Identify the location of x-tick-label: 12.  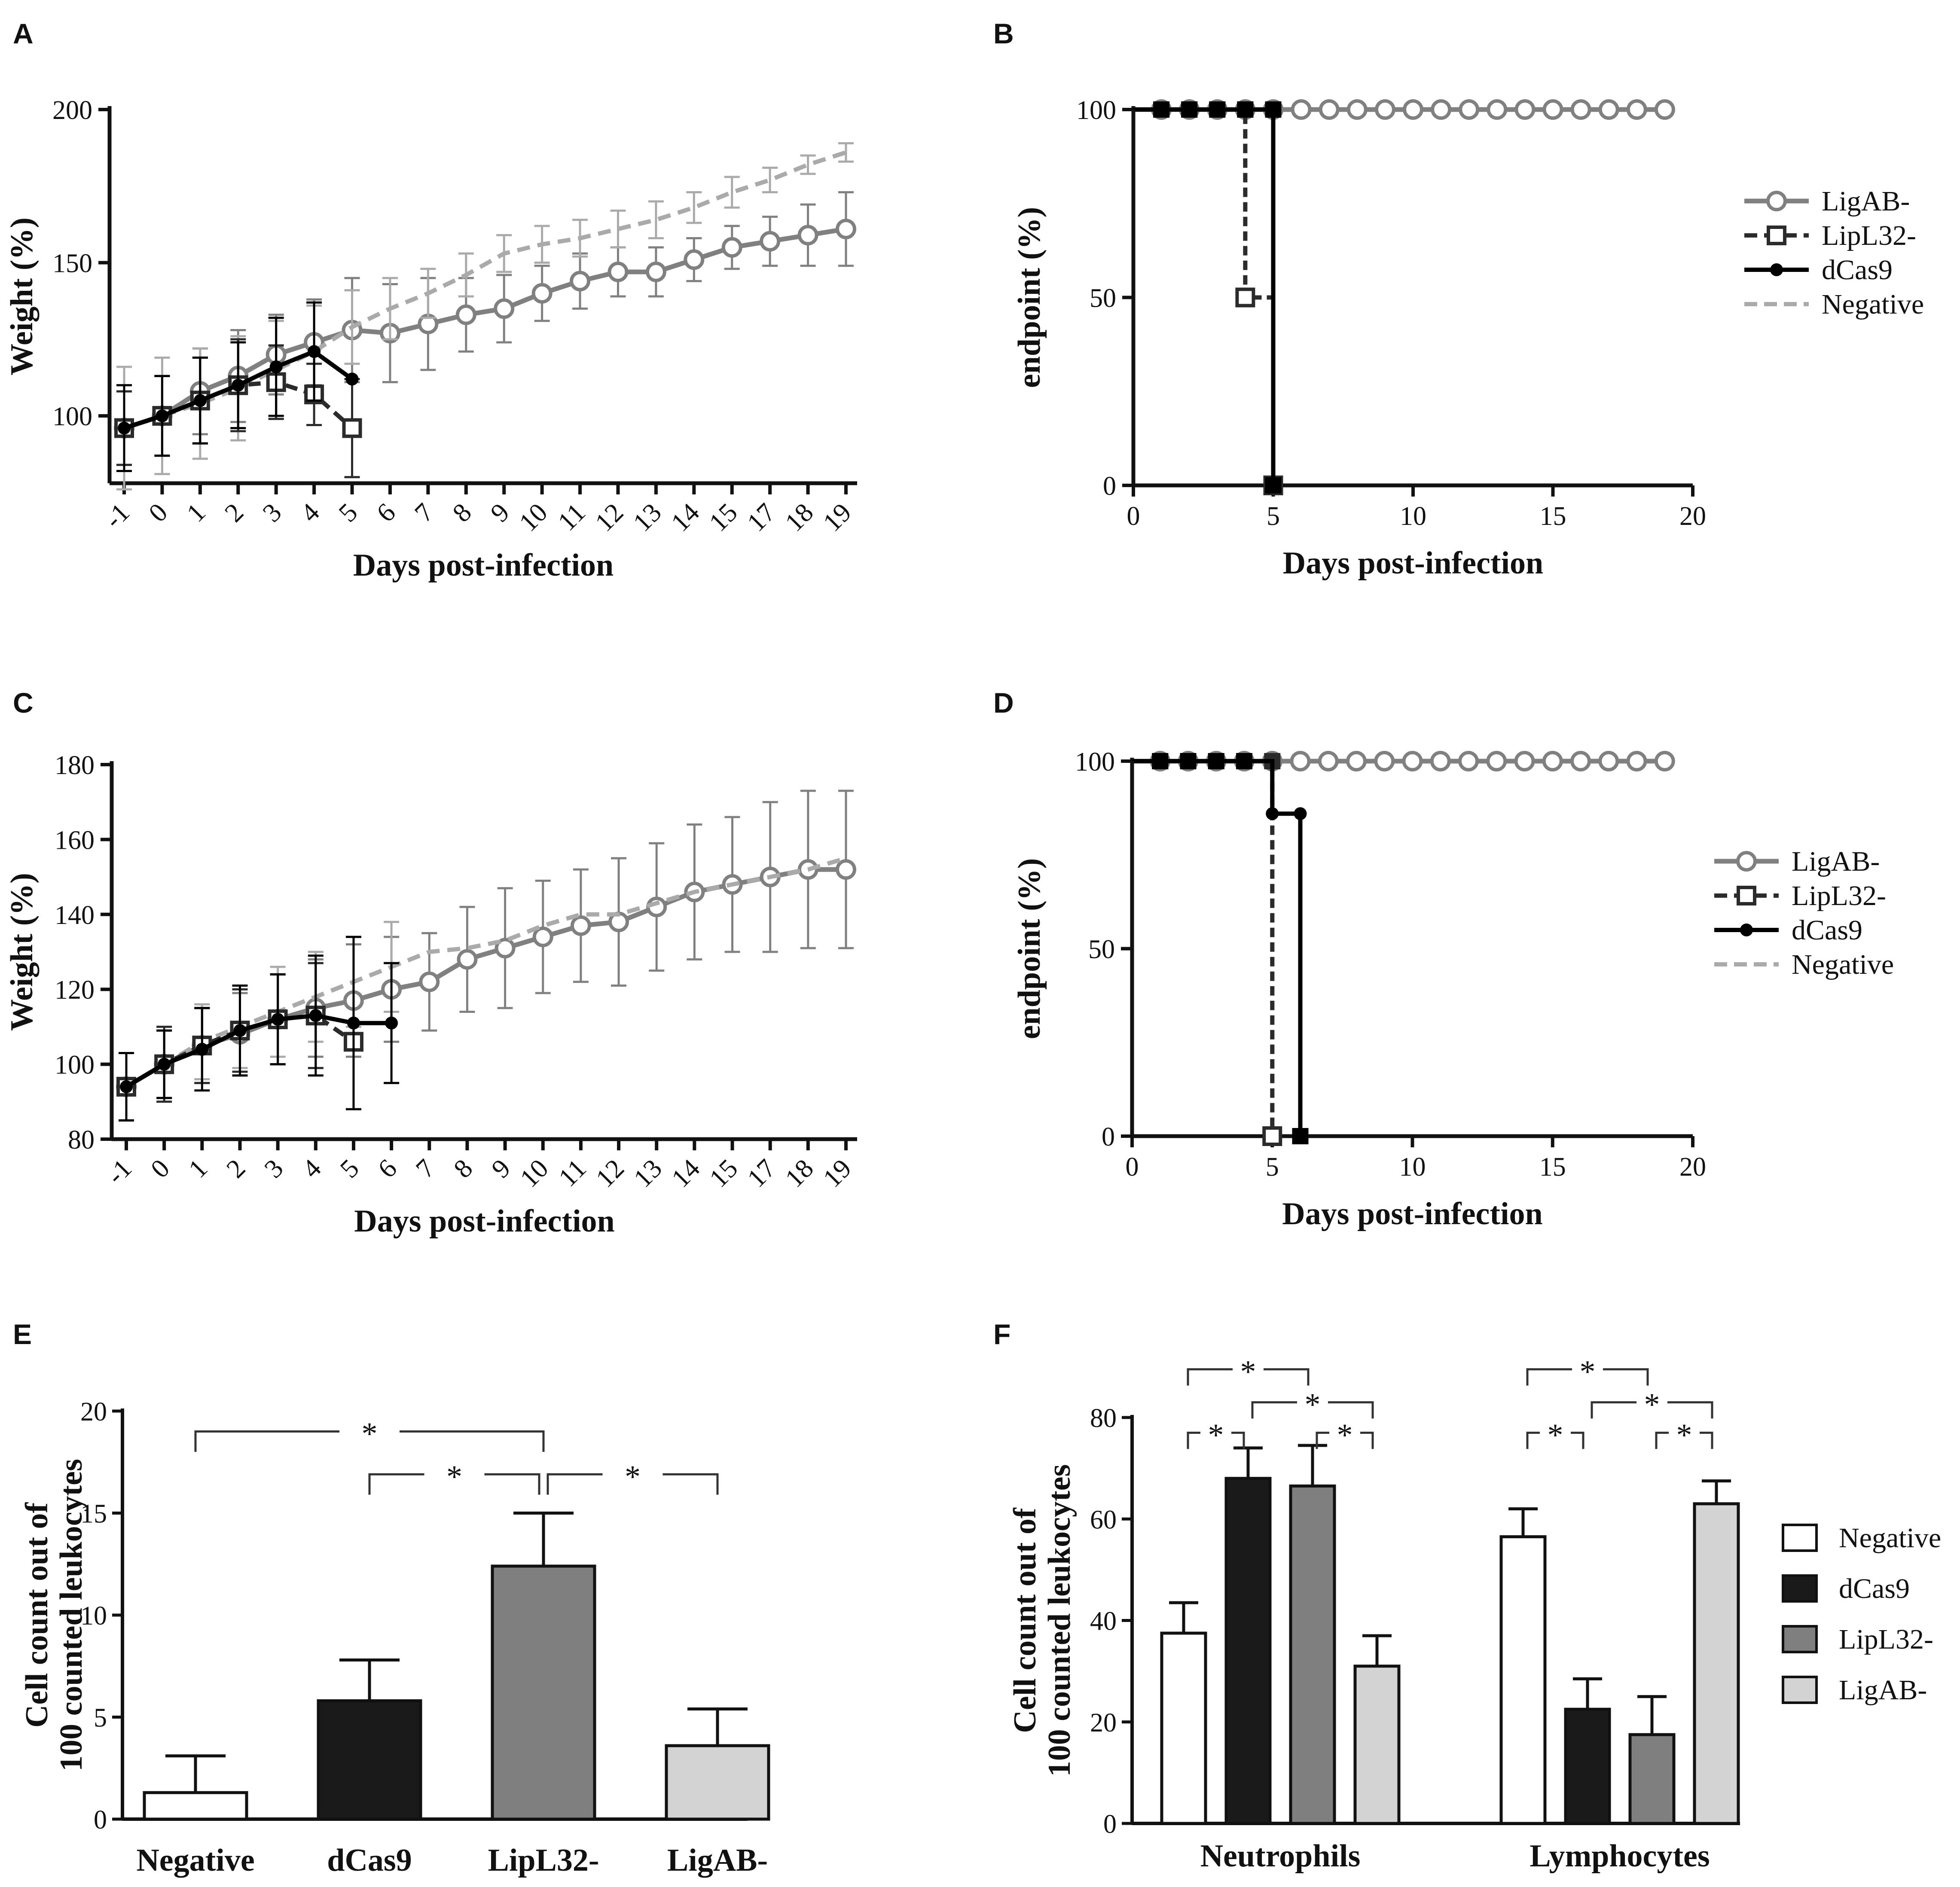
(610, 1173).